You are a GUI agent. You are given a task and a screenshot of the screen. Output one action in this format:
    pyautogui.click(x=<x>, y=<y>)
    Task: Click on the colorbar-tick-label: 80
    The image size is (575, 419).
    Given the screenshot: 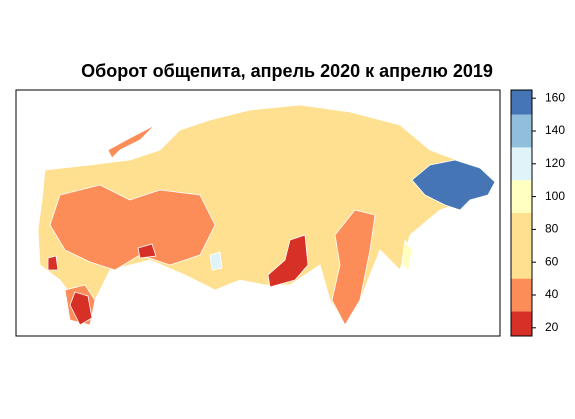 What is the action you would take?
    pyautogui.click(x=552, y=229)
    